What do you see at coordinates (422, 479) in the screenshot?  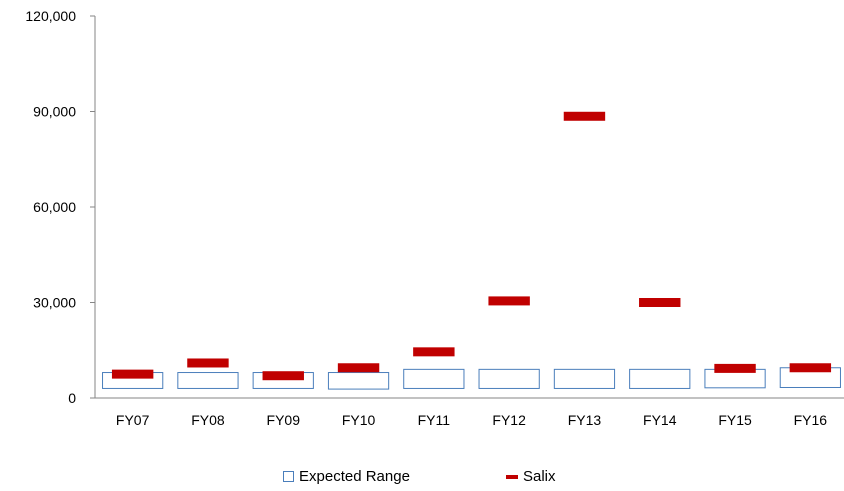 I see `legend: Expected Range Salix` at bounding box center [422, 479].